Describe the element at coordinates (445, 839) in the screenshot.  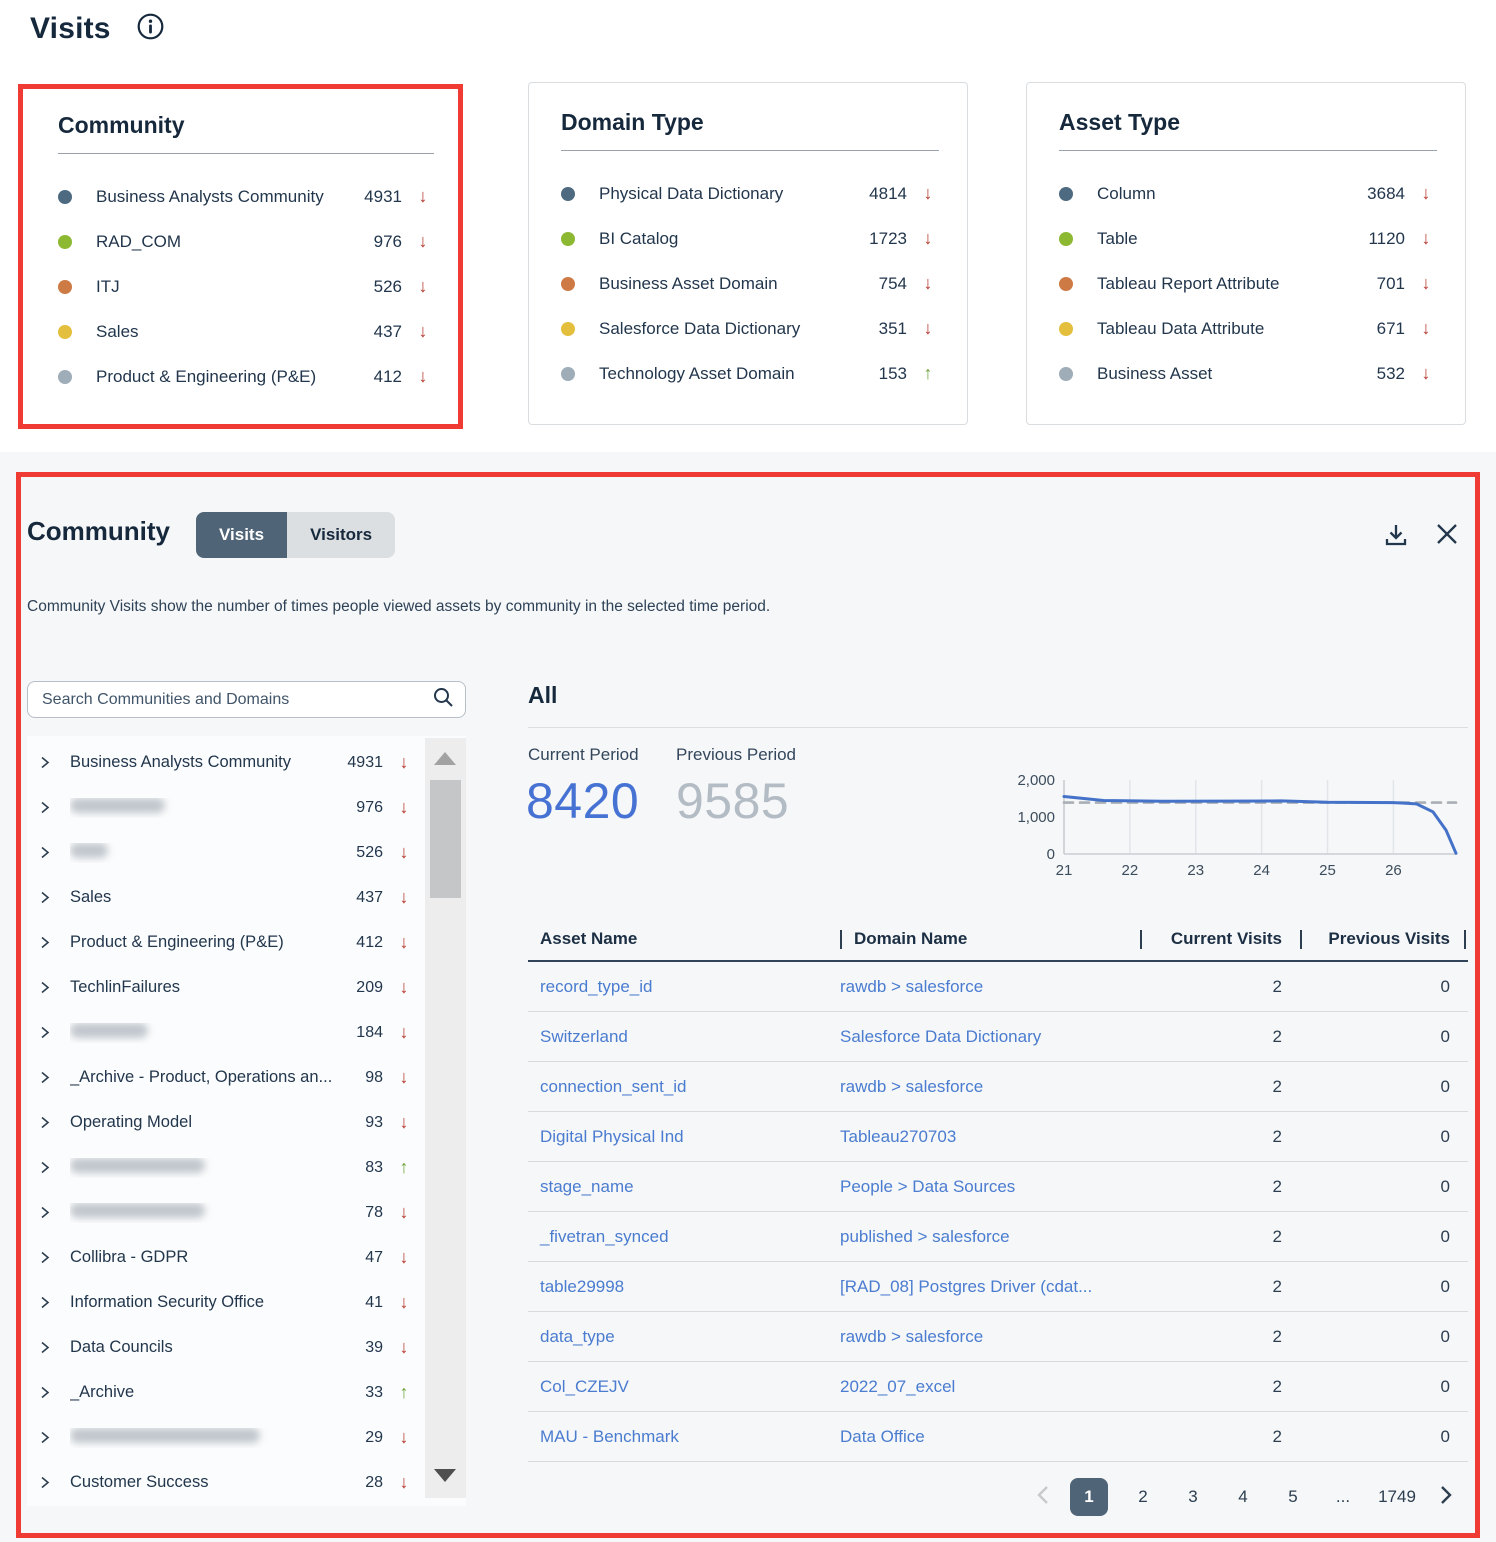
I see `scrollbar-thumb` at that location.